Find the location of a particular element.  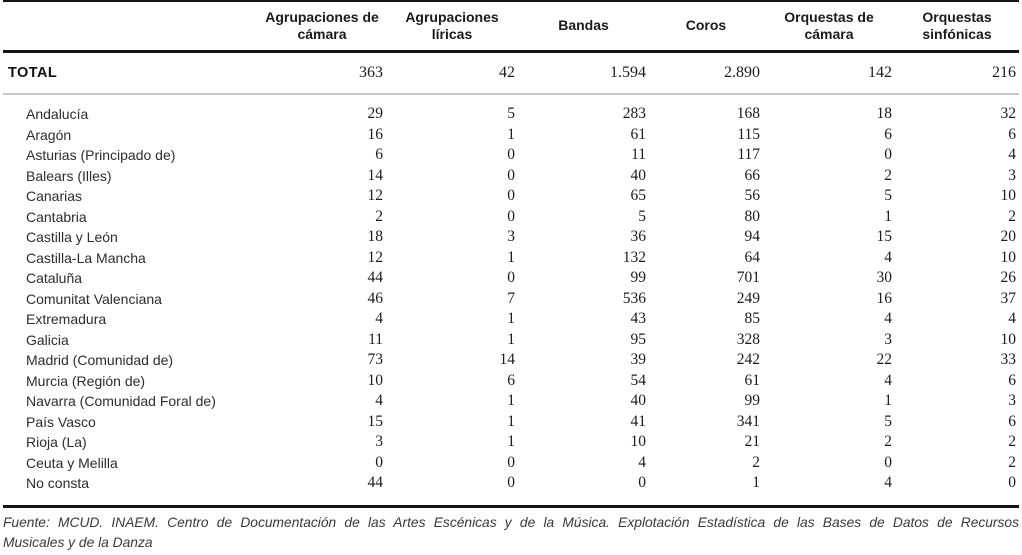

value-cell: 65 is located at coordinates (638, 196).